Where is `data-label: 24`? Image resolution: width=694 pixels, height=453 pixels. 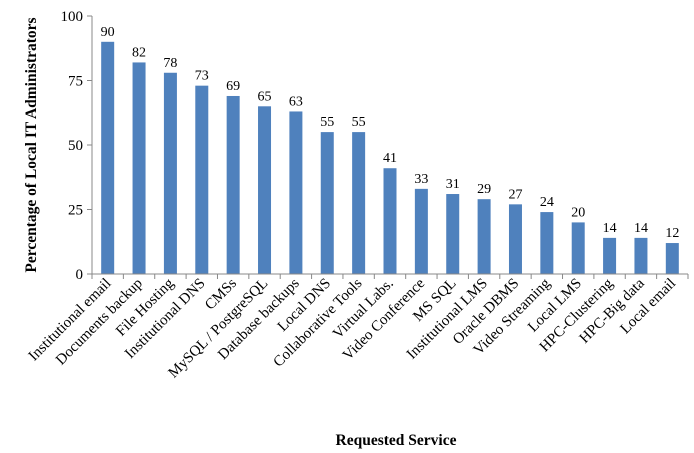
data-label: 24 is located at coordinates (547, 202).